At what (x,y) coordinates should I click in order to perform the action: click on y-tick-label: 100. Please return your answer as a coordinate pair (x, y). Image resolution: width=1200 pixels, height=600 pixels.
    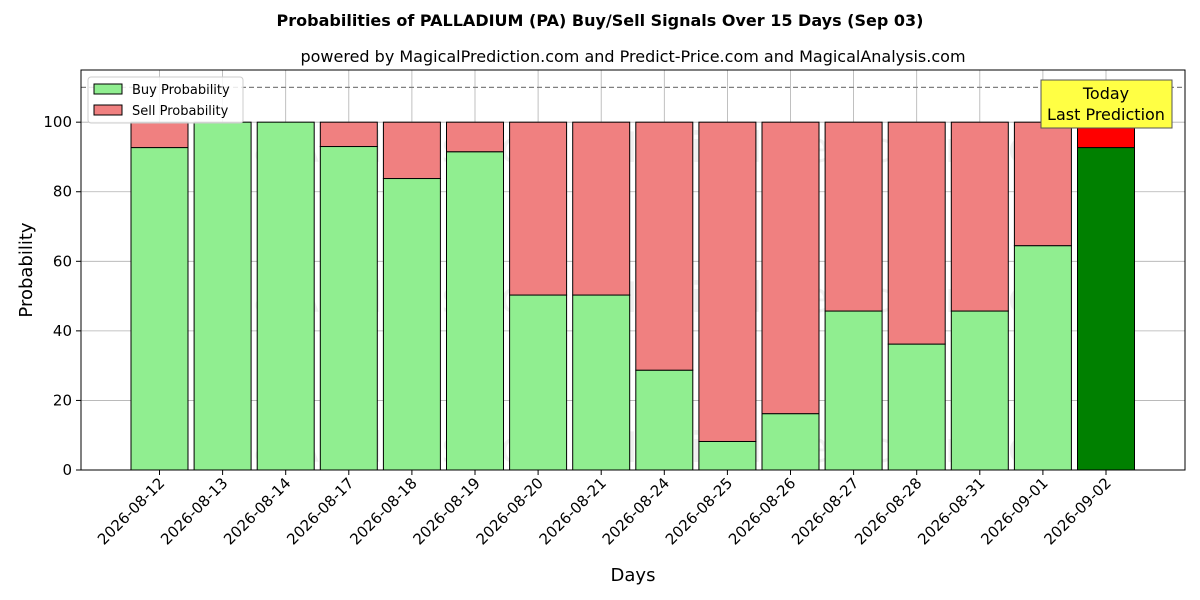
    Looking at the image, I should click on (57, 122).